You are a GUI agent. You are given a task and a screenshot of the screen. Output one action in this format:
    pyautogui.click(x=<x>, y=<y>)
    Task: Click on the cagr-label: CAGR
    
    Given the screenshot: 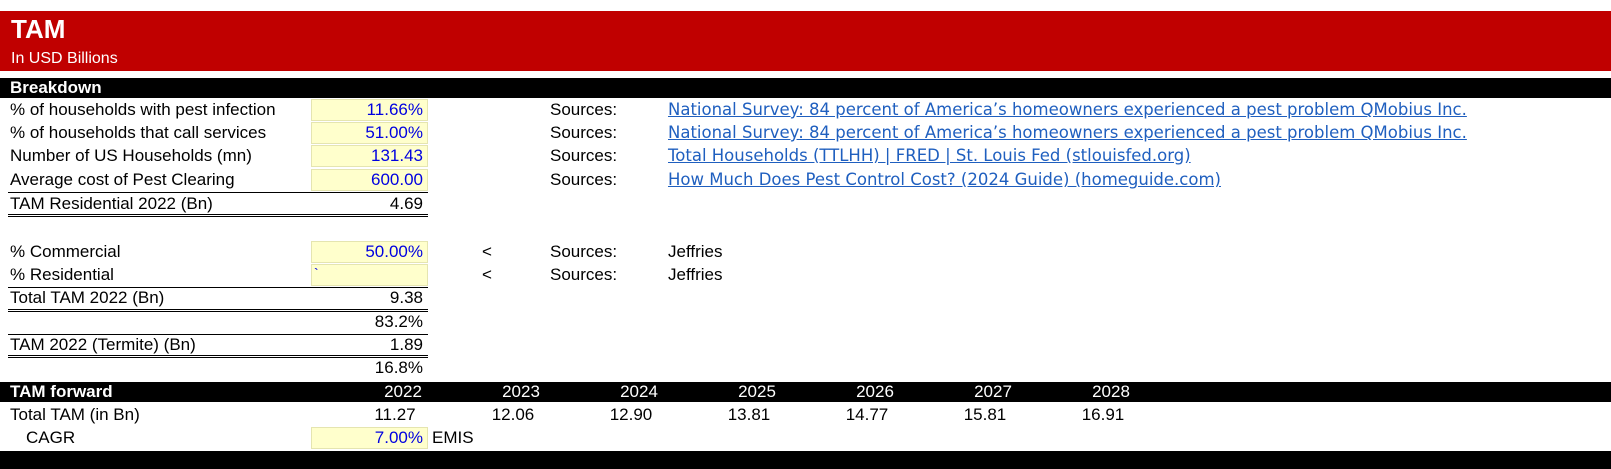 What is the action you would take?
    pyautogui.click(x=51, y=437)
    